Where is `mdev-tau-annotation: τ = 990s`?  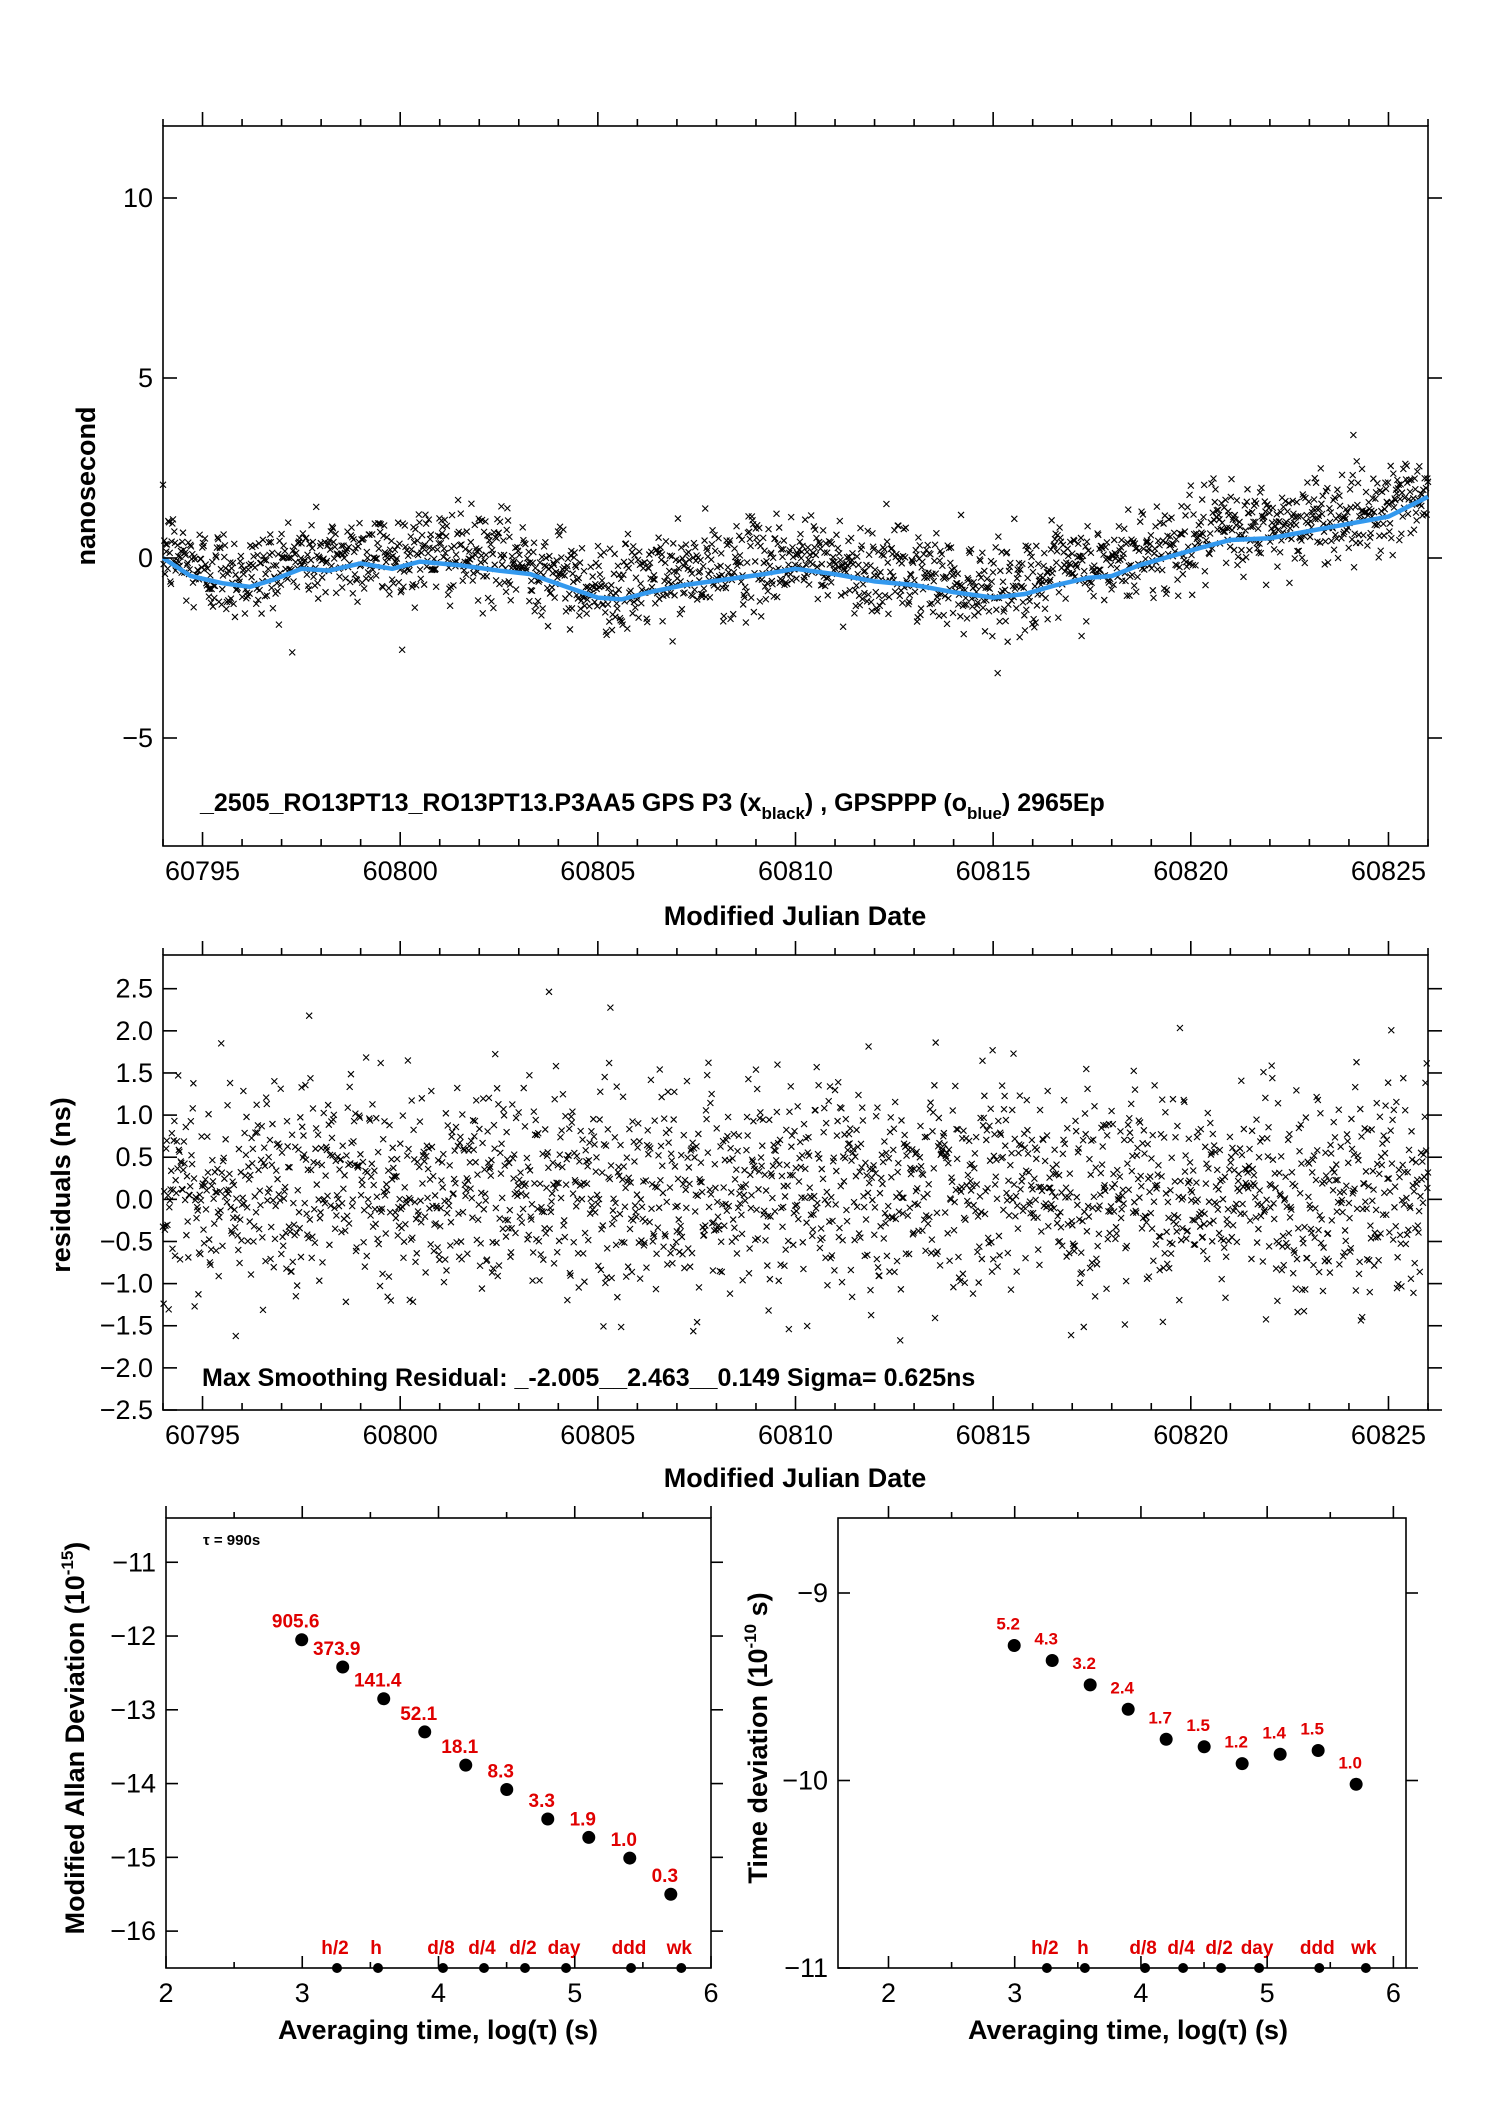
mdev-tau-annotation: τ = 990s is located at coordinates (231, 1540).